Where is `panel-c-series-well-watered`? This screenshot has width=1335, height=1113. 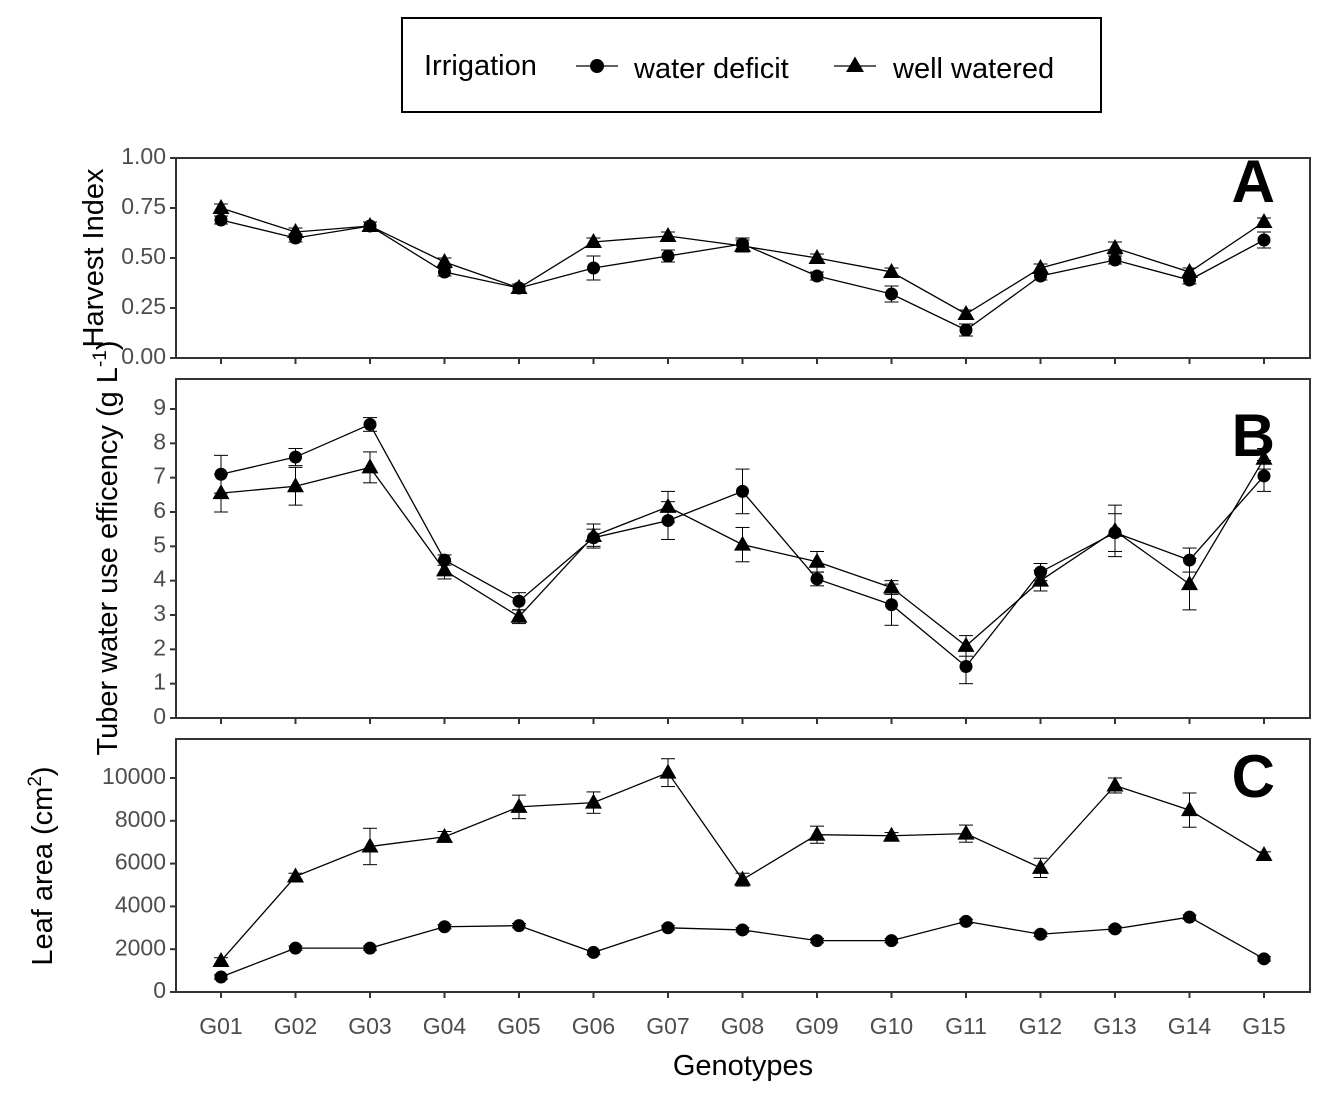 panel-c-series-well-watered is located at coordinates (742, 862).